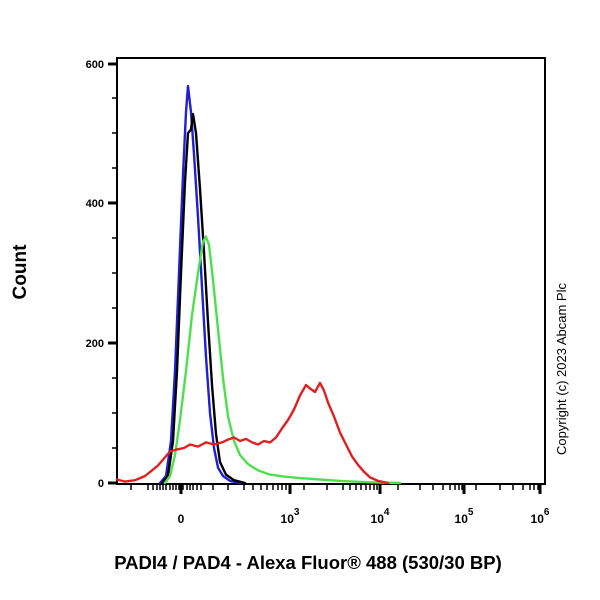 This screenshot has height=600, width=600. Describe the element at coordinates (101, 484) in the screenshot. I see `y-tick-label: 0` at that location.